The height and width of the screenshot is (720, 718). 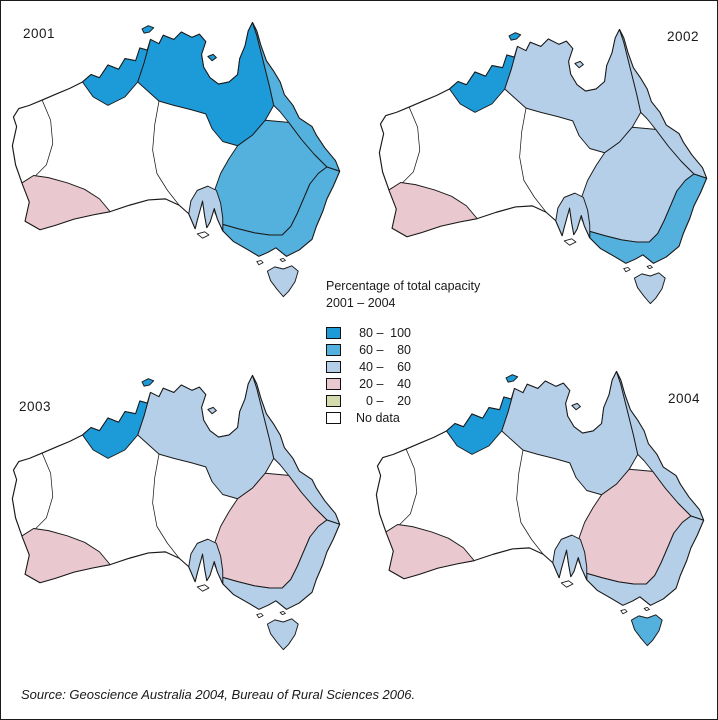 What do you see at coordinates (333, 349) in the screenshot?
I see `legend-swatch-c60` at bounding box center [333, 349].